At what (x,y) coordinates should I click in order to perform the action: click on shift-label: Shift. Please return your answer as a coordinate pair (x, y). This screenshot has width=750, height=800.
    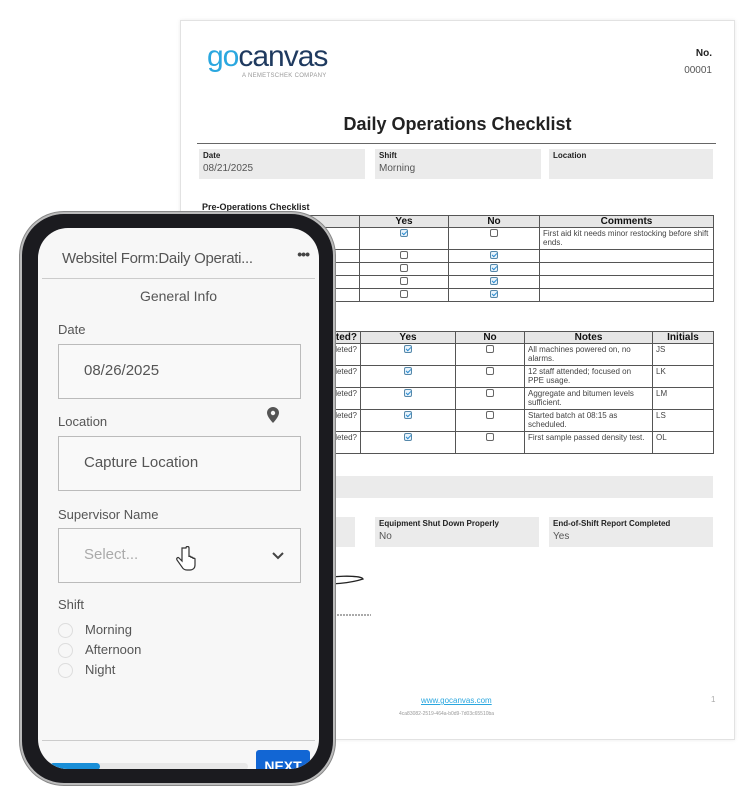
    Looking at the image, I should click on (71, 604).